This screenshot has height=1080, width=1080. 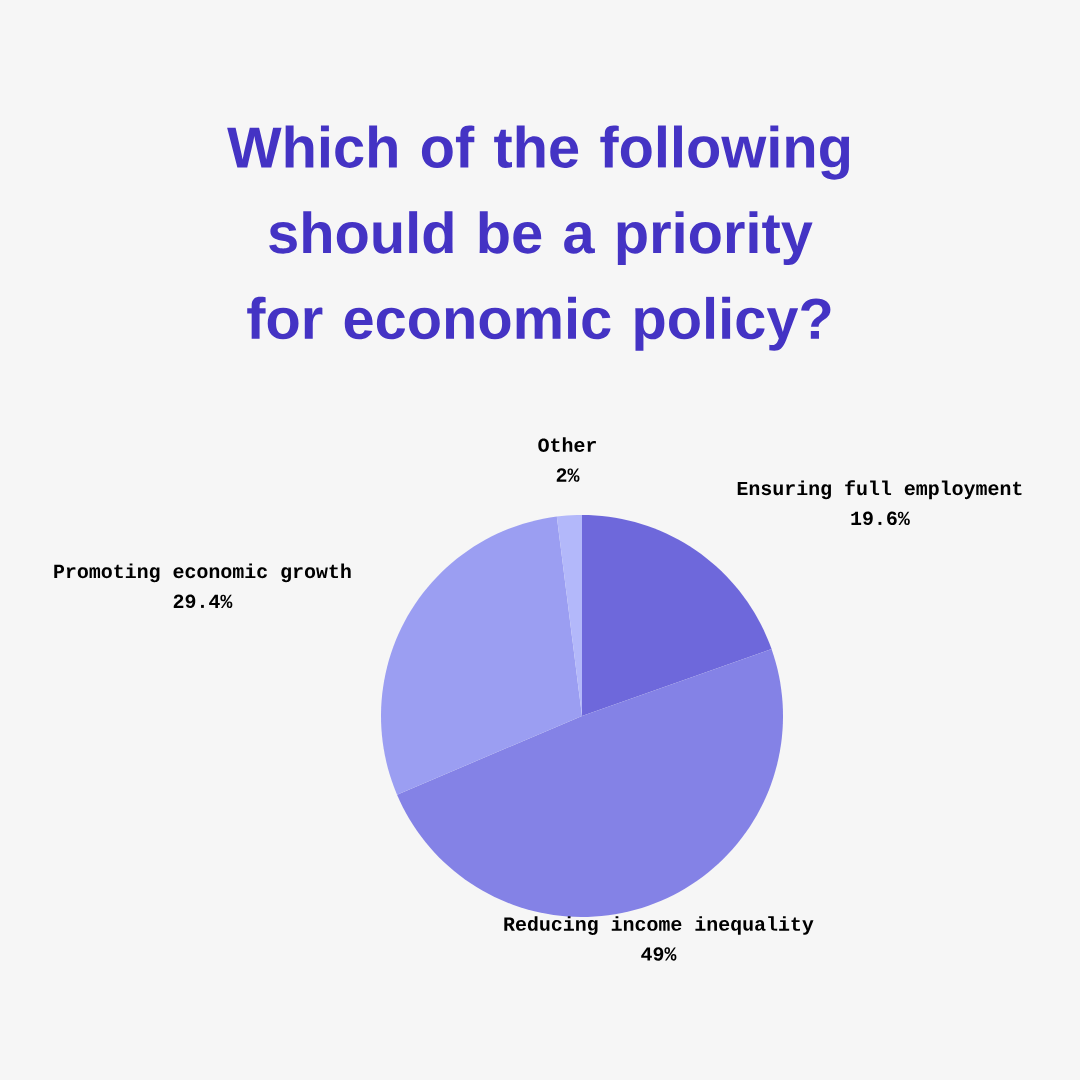 What do you see at coordinates (203, 601) in the screenshot?
I see `data-label: 29.4%` at bounding box center [203, 601].